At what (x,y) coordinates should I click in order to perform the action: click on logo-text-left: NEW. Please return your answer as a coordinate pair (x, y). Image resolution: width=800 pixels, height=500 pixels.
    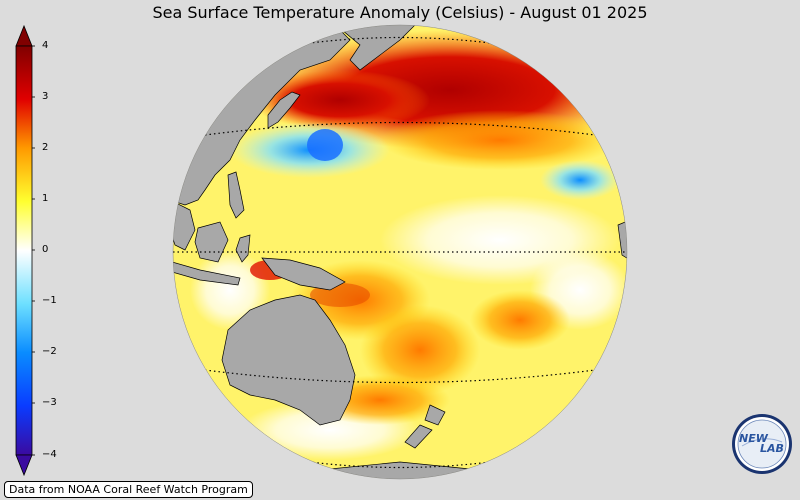
    Looking at the image, I should click on (754, 438).